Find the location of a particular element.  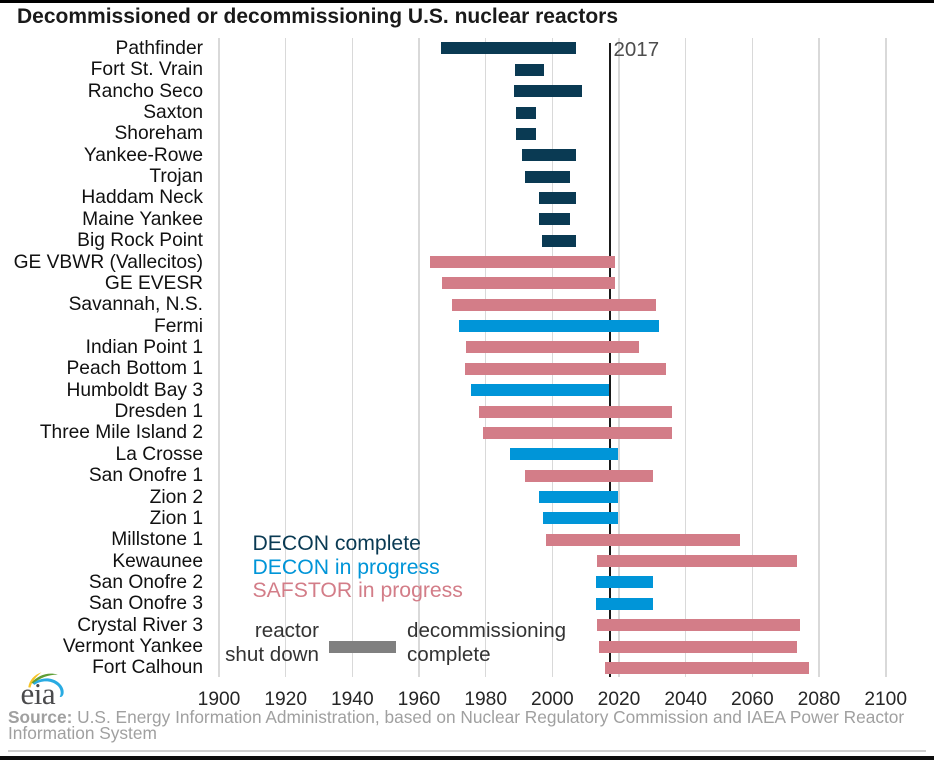

svg-text: eia is located at coordinates (38, 693).